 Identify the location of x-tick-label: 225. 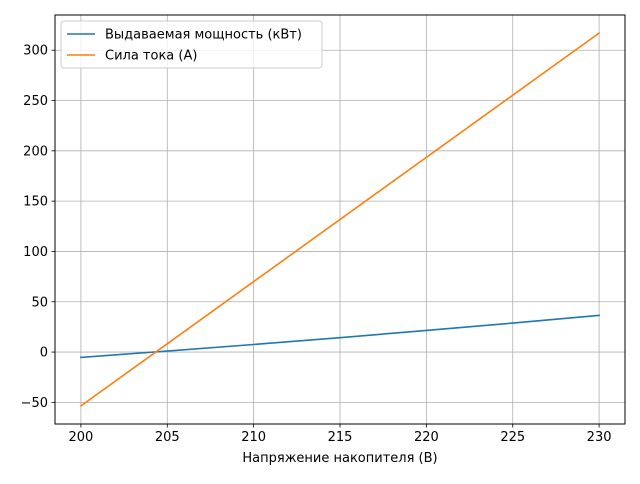
(512, 437).